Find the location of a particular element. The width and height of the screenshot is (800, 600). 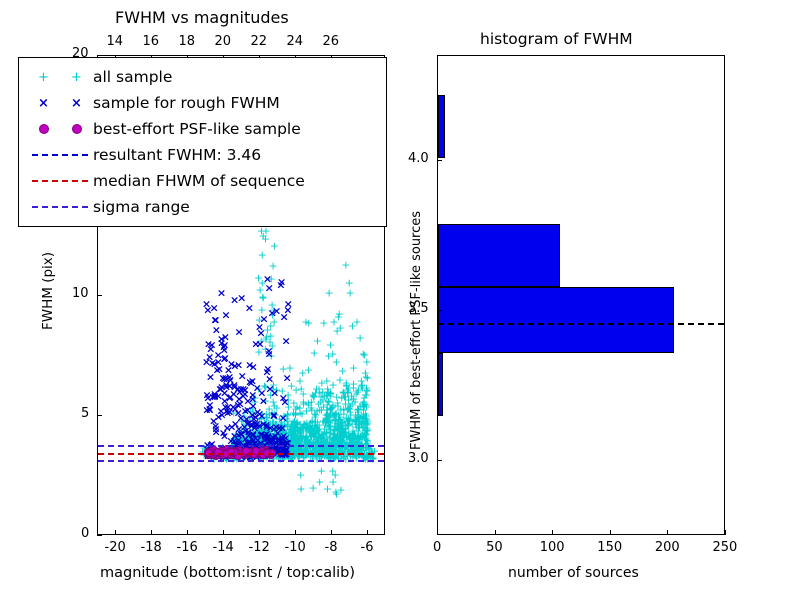

axis-tick-label: 100 is located at coordinates (552, 547).